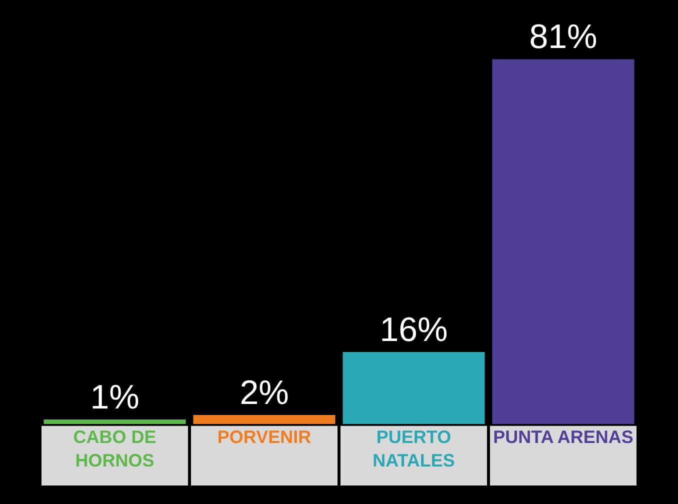 The width and height of the screenshot is (678, 504). What do you see at coordinates (414, 329) in the screenshot?
I see `data-label: 16%` at bounding box center [414, 329].